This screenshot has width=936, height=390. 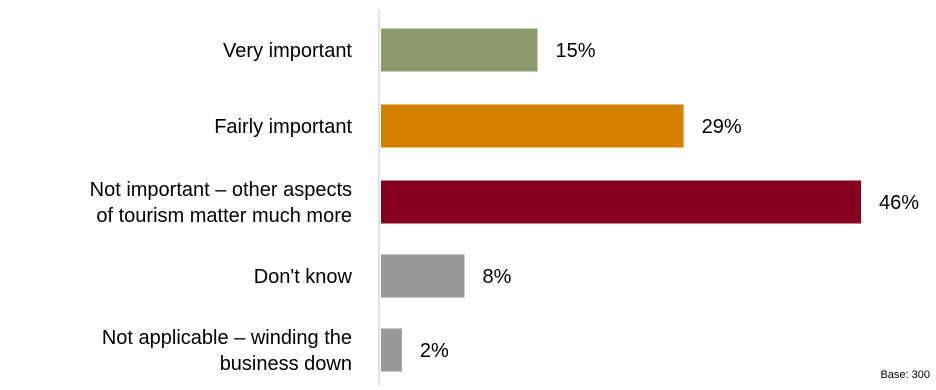 What do you see at coordinates (434, 351) in the screenshot?
I see `data-label-4: 2%` at bounding box center [434, 351].